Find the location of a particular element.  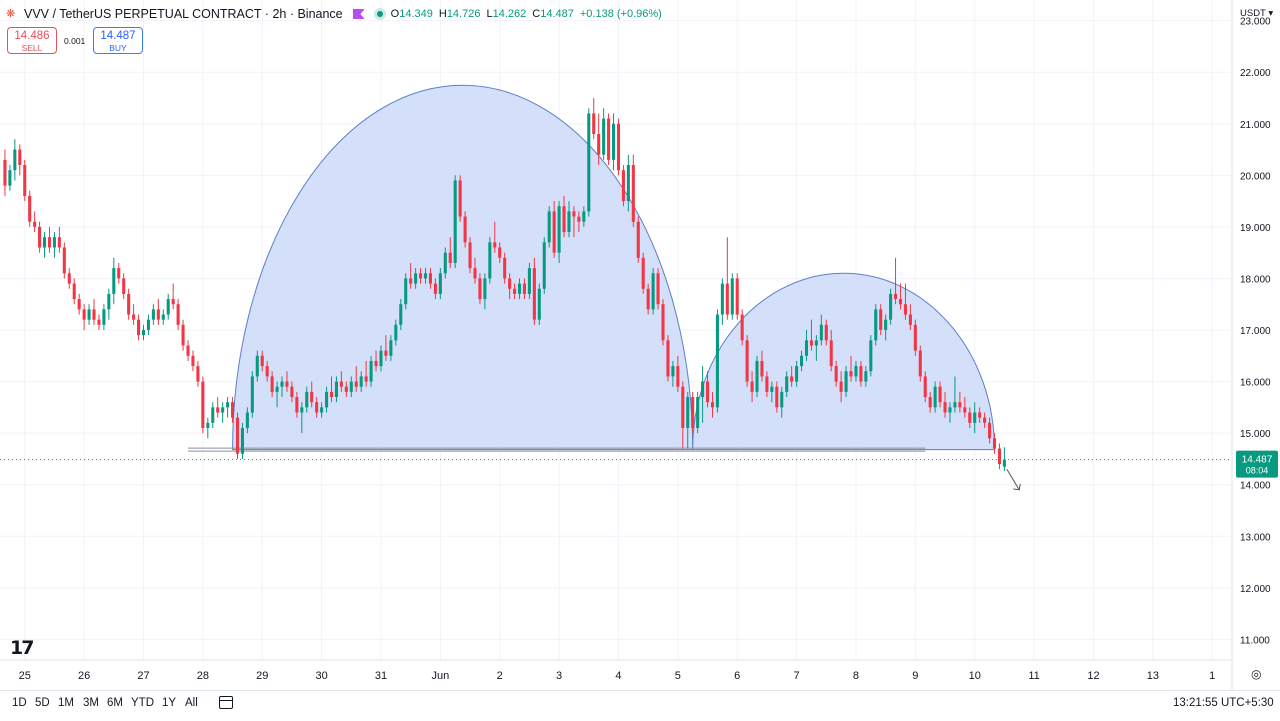

price-tag-countdown: 08:04 is located at coordinates (1257, 471).